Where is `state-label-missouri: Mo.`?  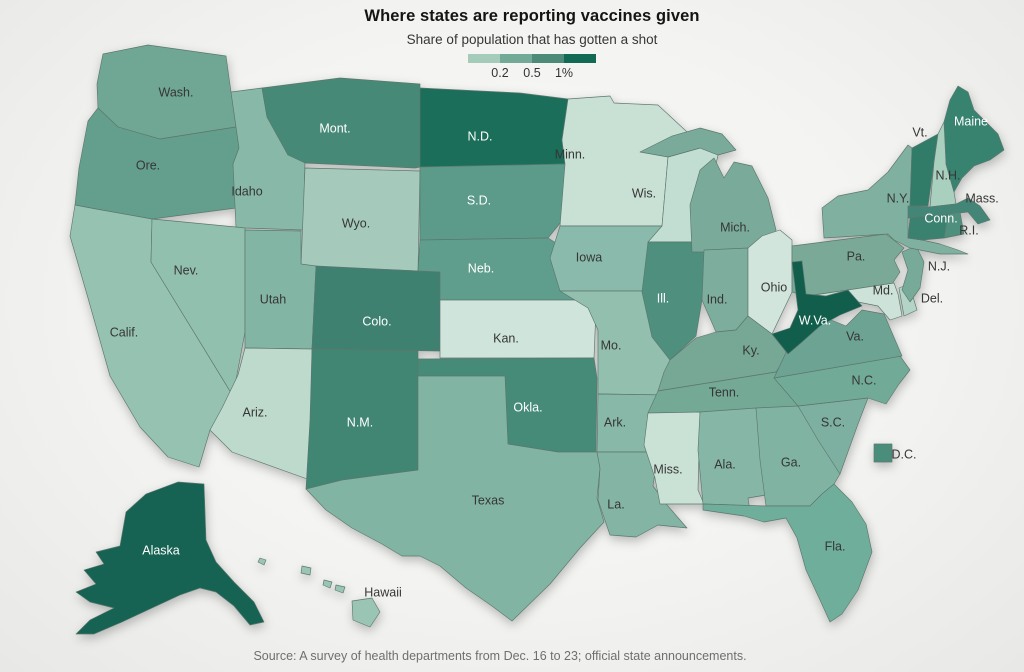
state-label-missouri: Mo. is located at coordinates (611, 345).